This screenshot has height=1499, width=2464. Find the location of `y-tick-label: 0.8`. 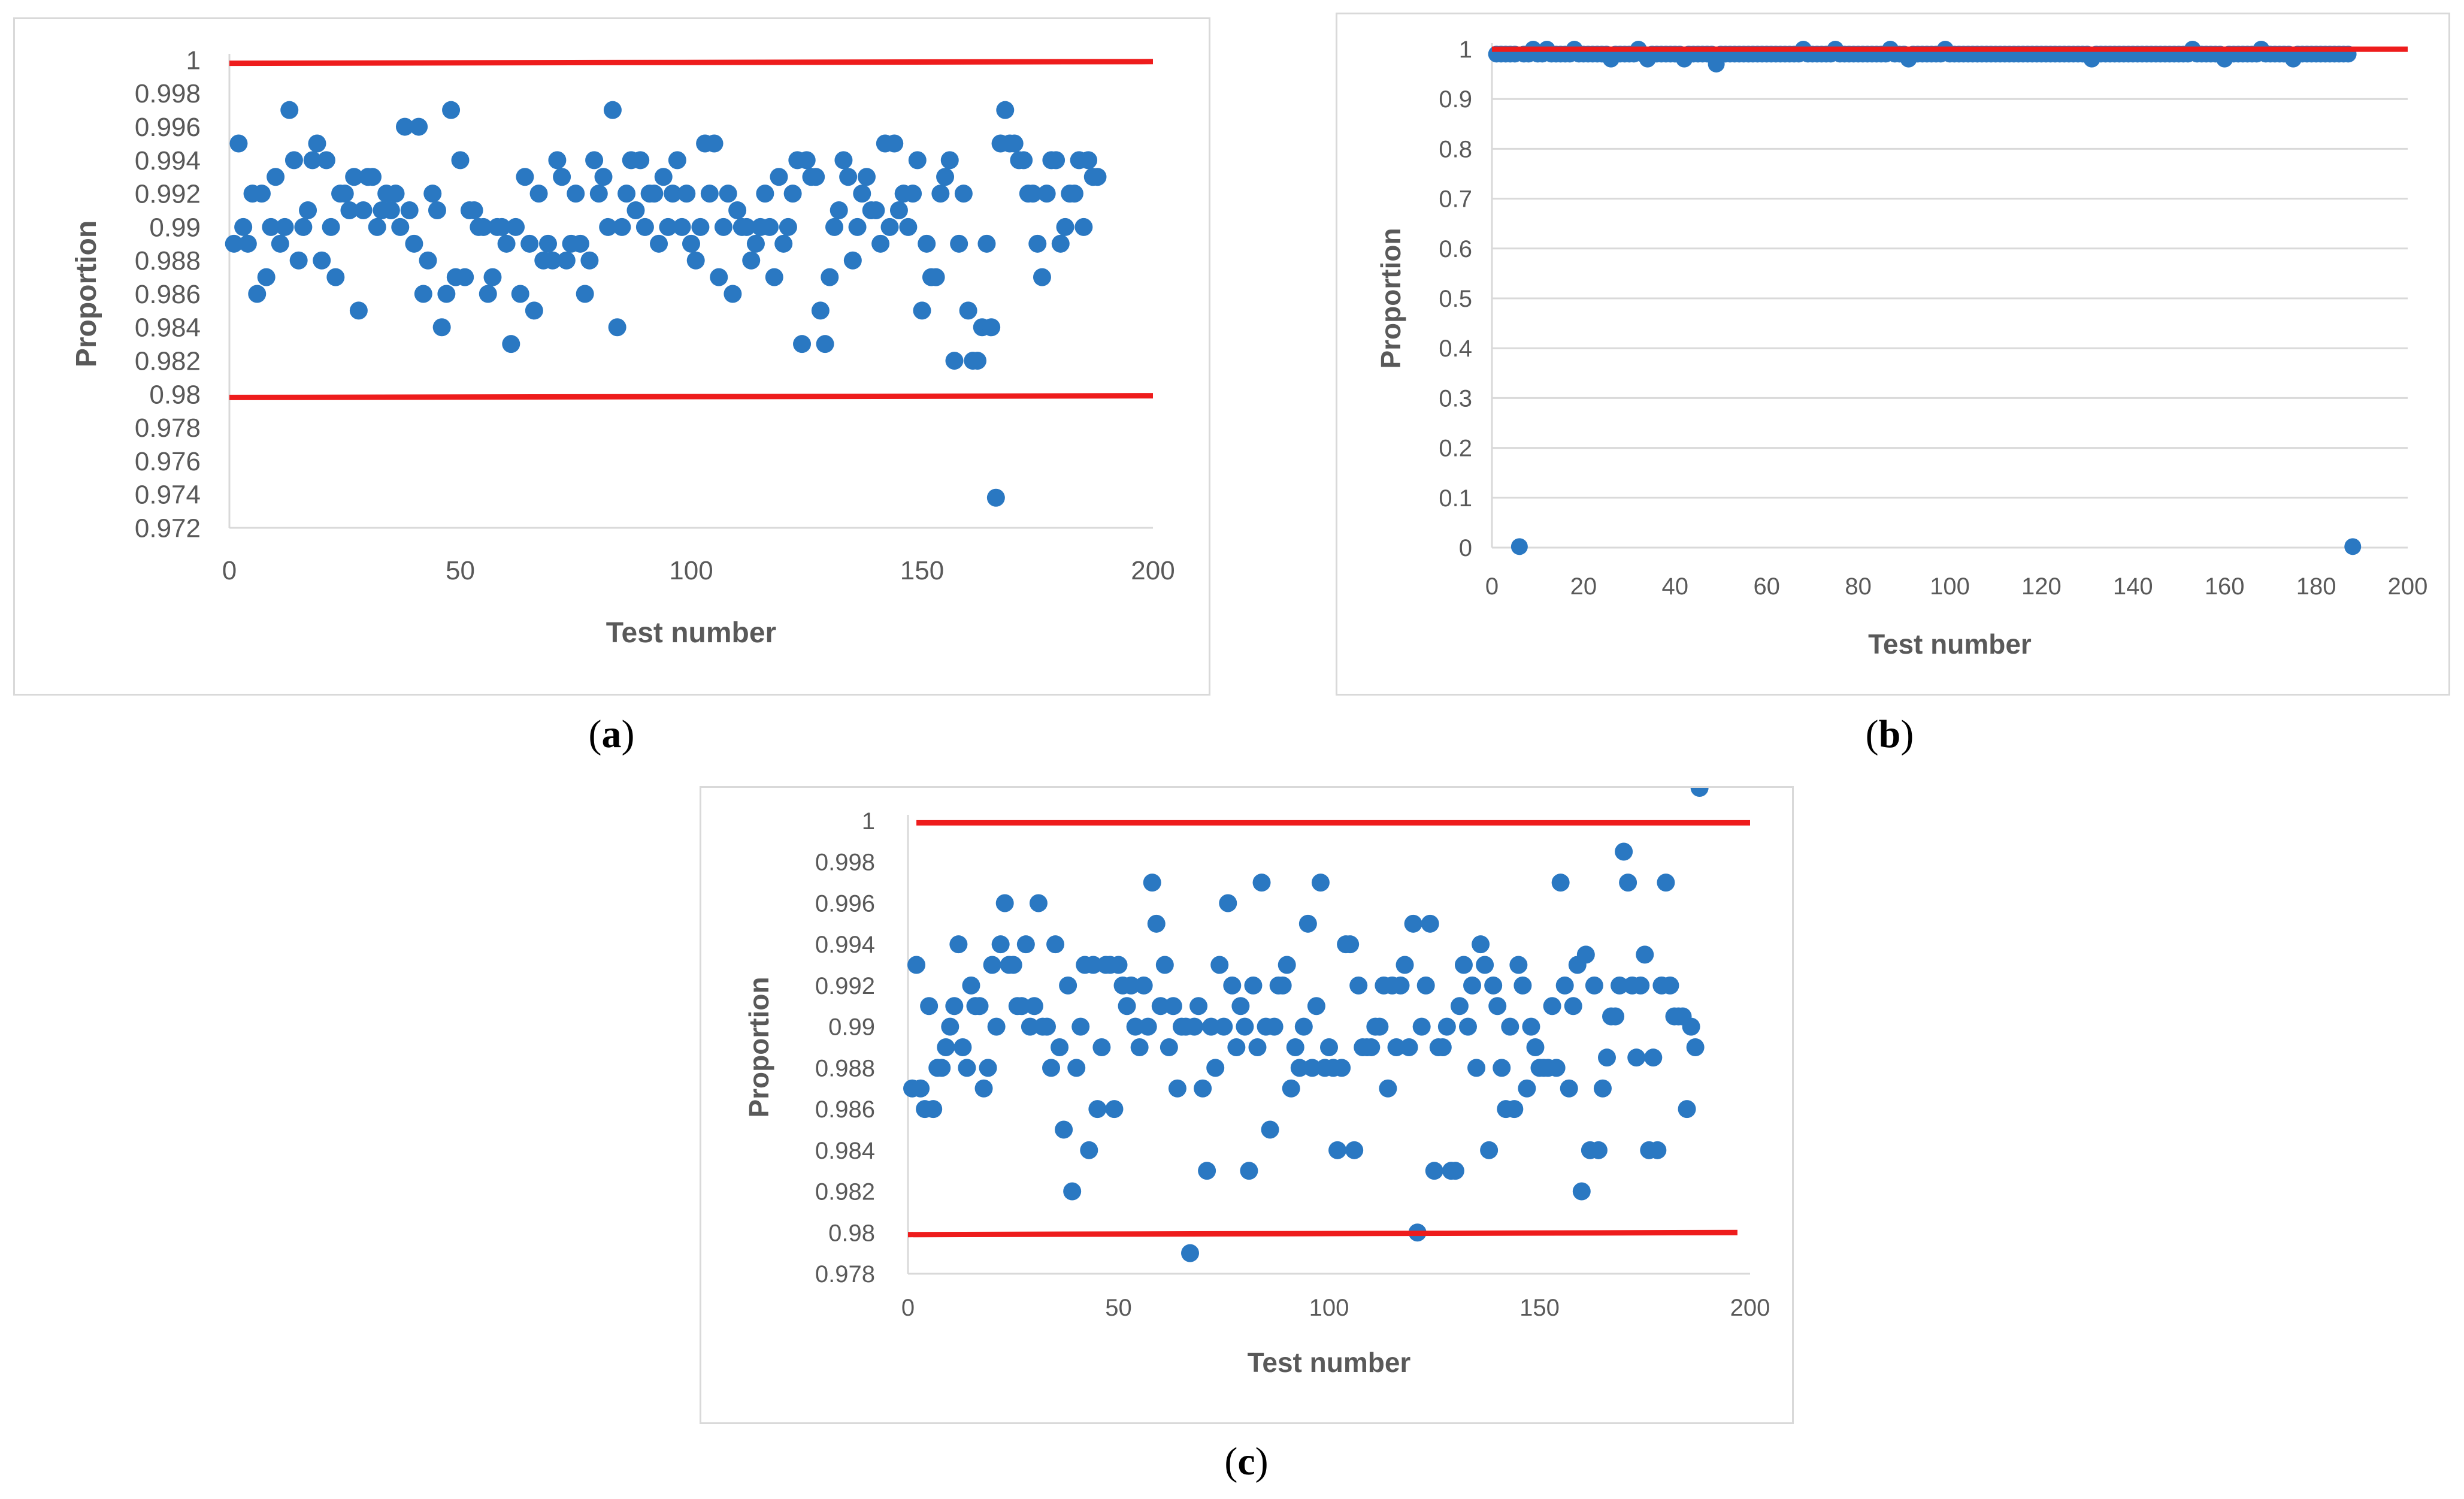

y-tick-label: 0.8 is located at coordinates (1455, 149).